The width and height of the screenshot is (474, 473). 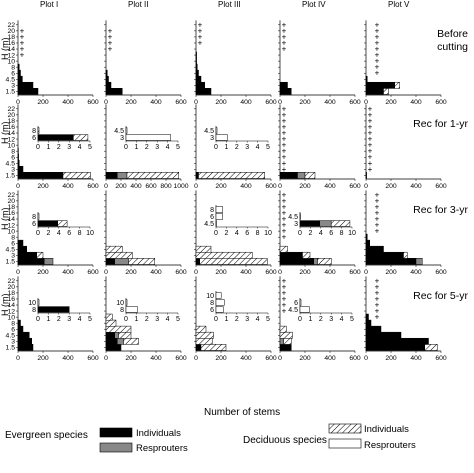 I want to click on legend-evergreen-label: Evergreen species, so click(x=46, y=435).